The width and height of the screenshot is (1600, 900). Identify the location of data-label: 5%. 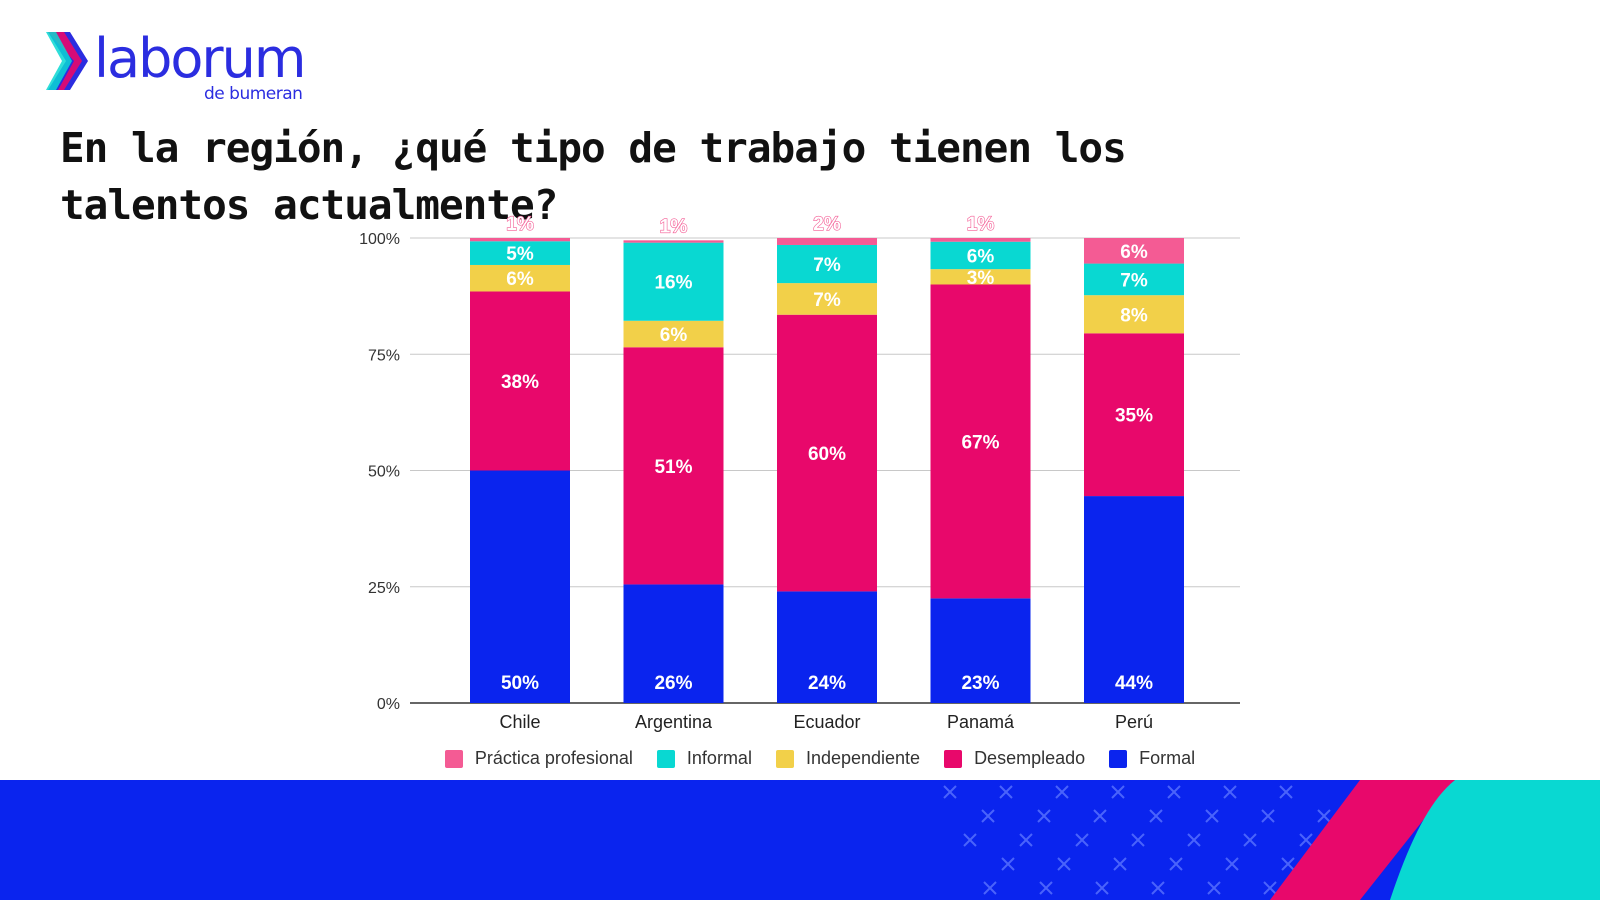
(520, 254).